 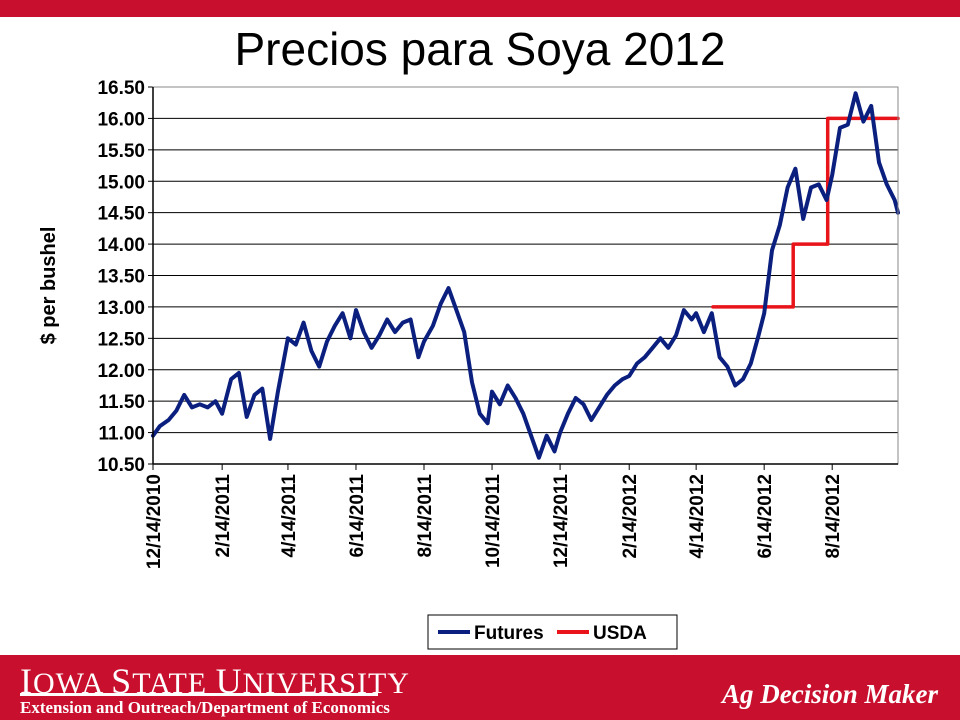 I want to click on x-tick-label: 12/14/2010, so click(x=154, y=521).